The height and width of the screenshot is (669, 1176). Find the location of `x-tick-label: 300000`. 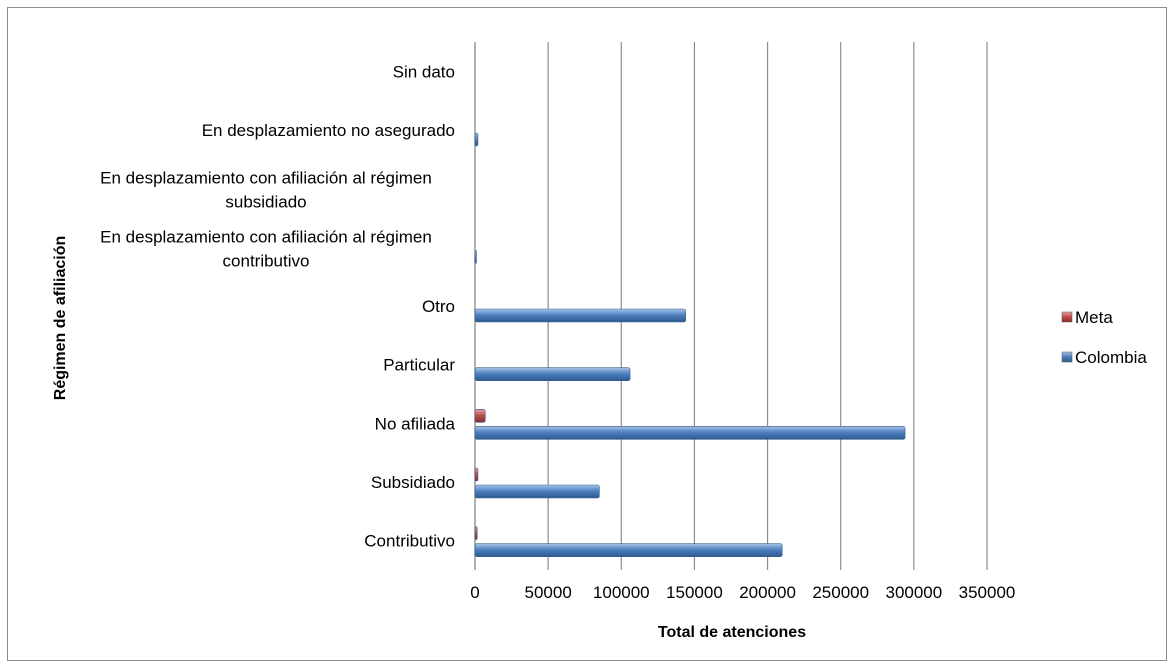

x-tick-label: 300000 is located at coordinates (913, 592).